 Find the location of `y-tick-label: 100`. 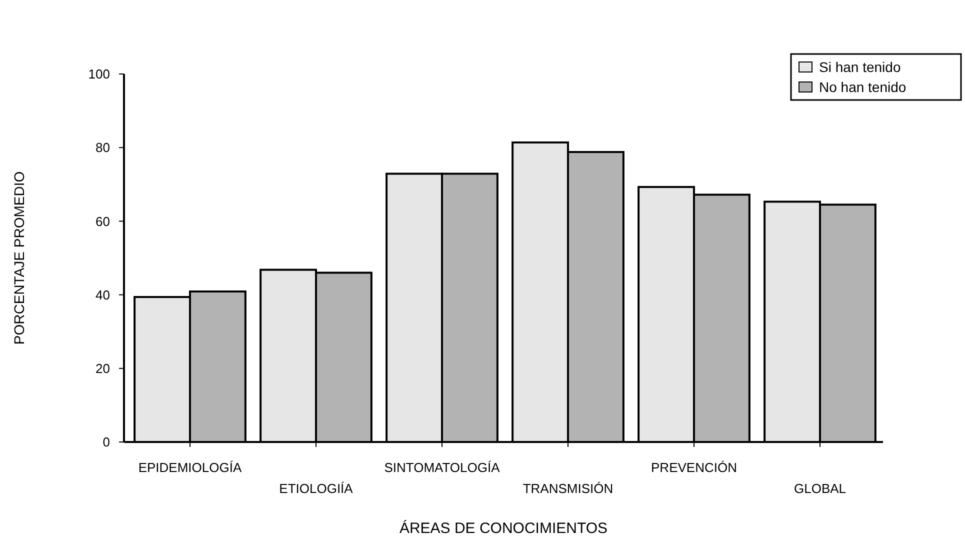

y-tick-label: 100 is located at coordinates (99, 74).